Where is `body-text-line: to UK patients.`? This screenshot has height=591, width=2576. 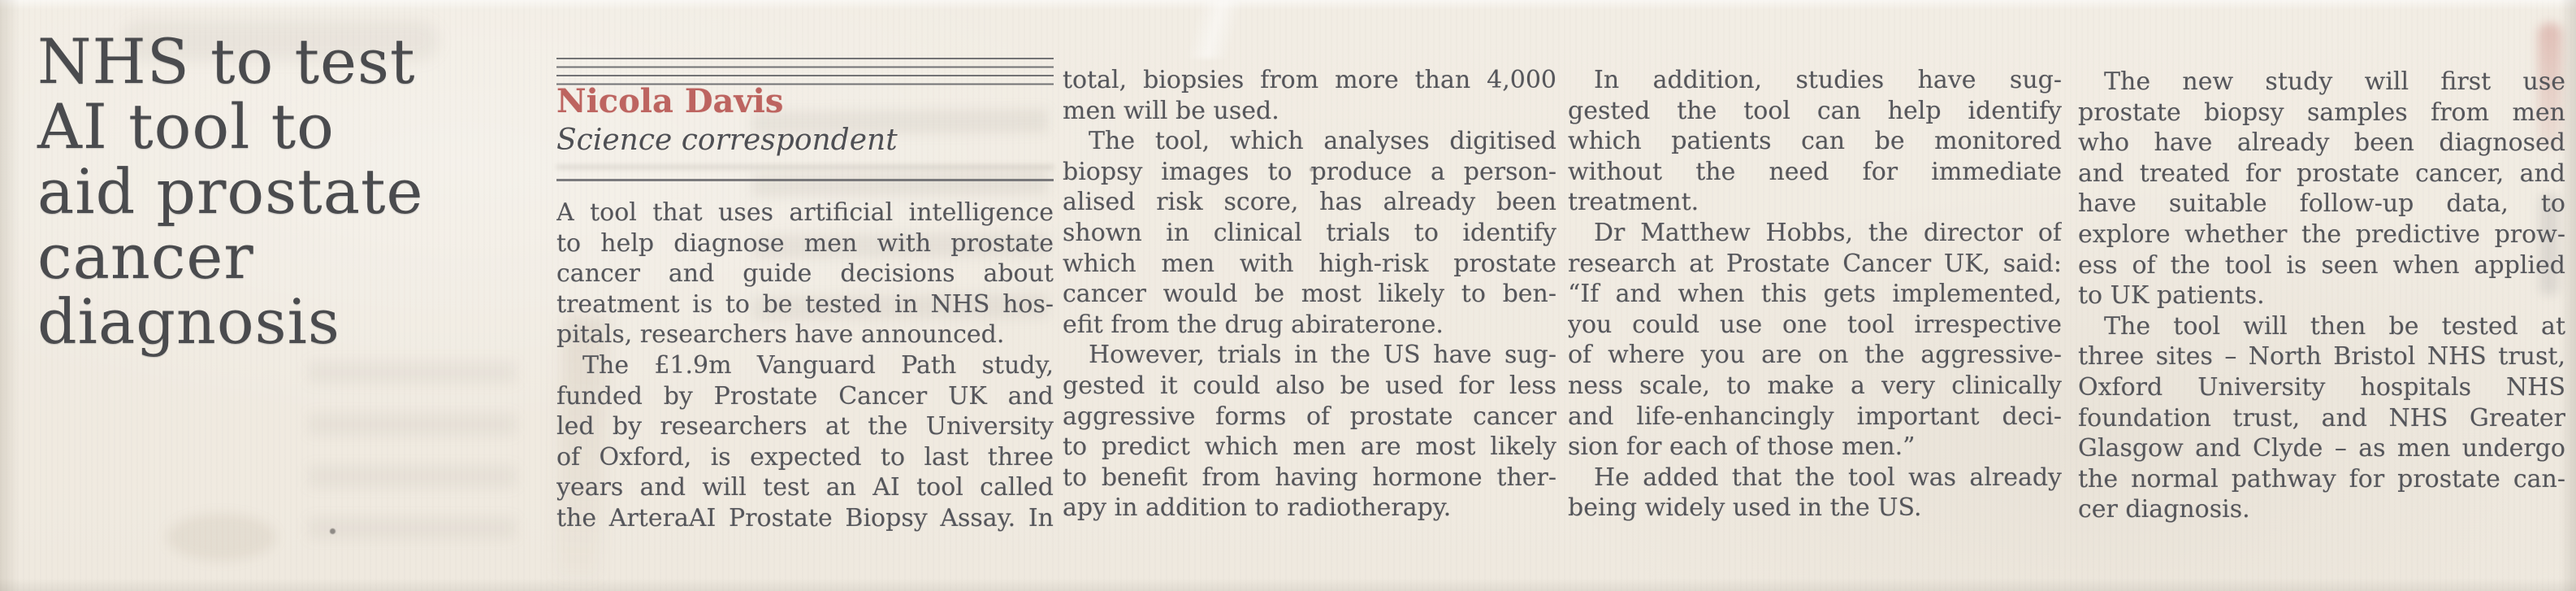
body-text-line: to UK patients. is located at coordinates (2171, 296).